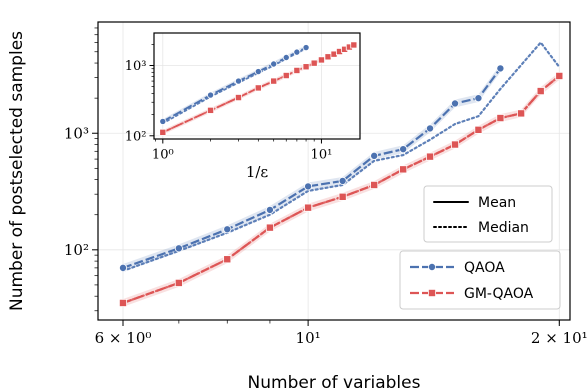  I want to click on legends: Mean Median QAOA GM-QAOA, so click(480, 247).